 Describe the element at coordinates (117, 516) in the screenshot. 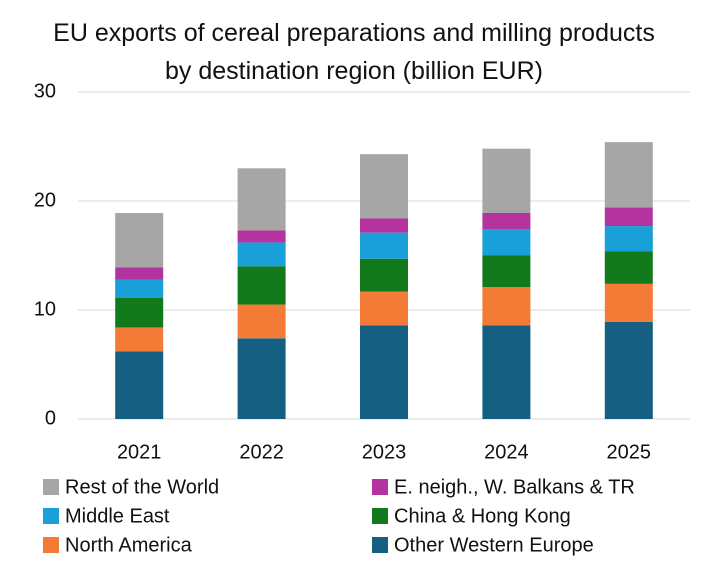

I see `legend-label: Middle East` at that location.